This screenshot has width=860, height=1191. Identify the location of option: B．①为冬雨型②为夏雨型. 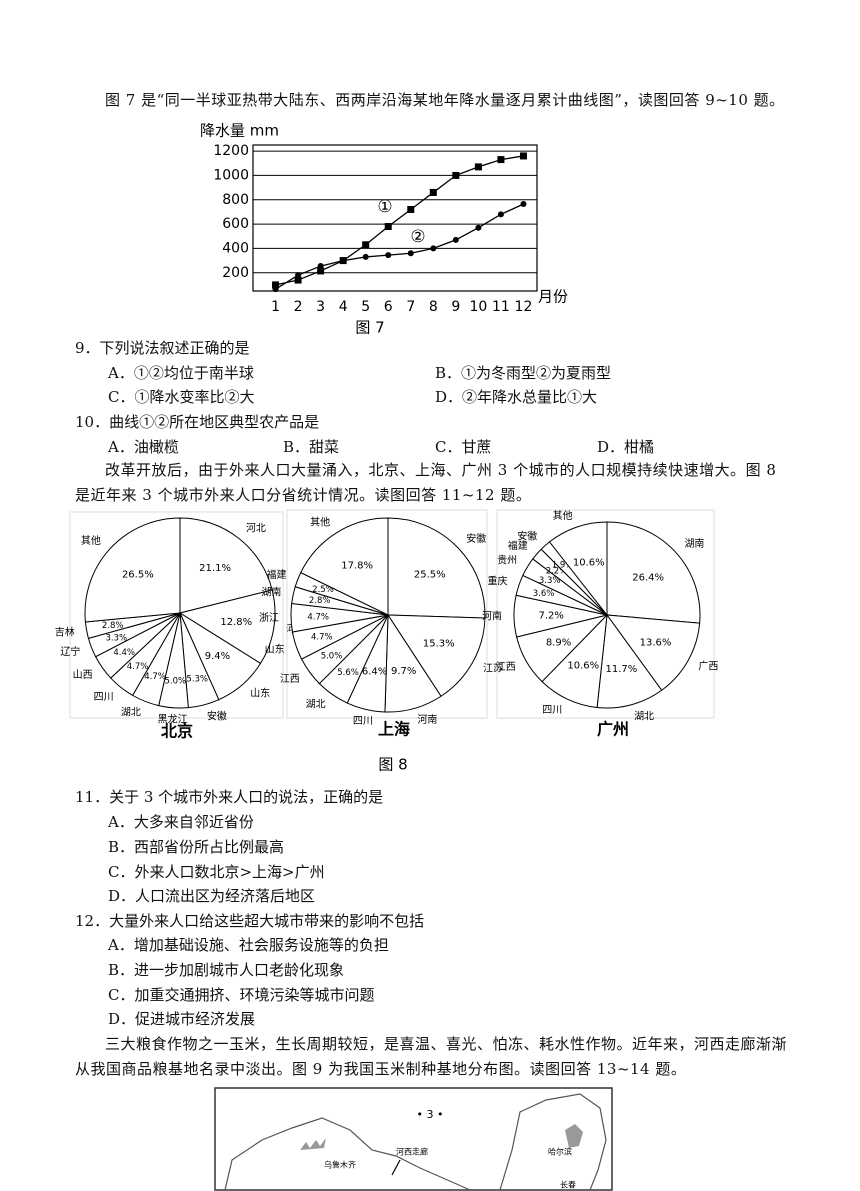
(523, 373).